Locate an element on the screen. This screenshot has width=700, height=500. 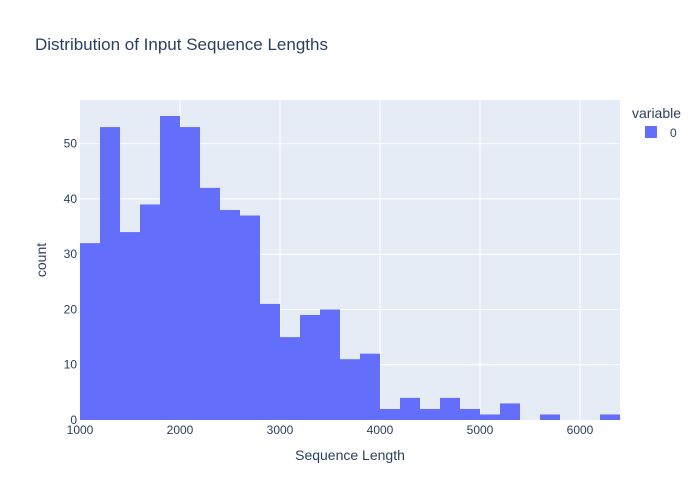
legend: variable 0 is located at coordinates (656, 122).